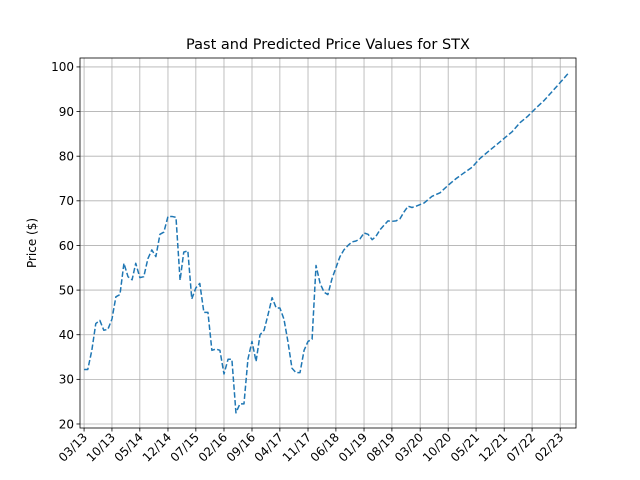 The width and height of the screenshot is (640, 480). Describe the element at coordinates (66, 290) in the screenshot. I see `y-tick-label: 50` at that location.